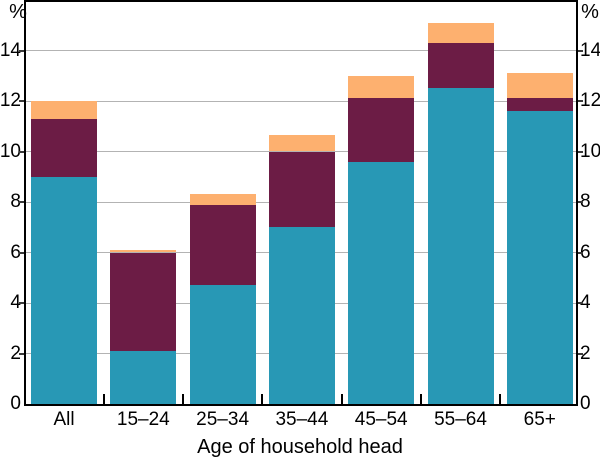 The image size is (600, 461). I want to click on x-category-label: 25–34, so click(223, 419).